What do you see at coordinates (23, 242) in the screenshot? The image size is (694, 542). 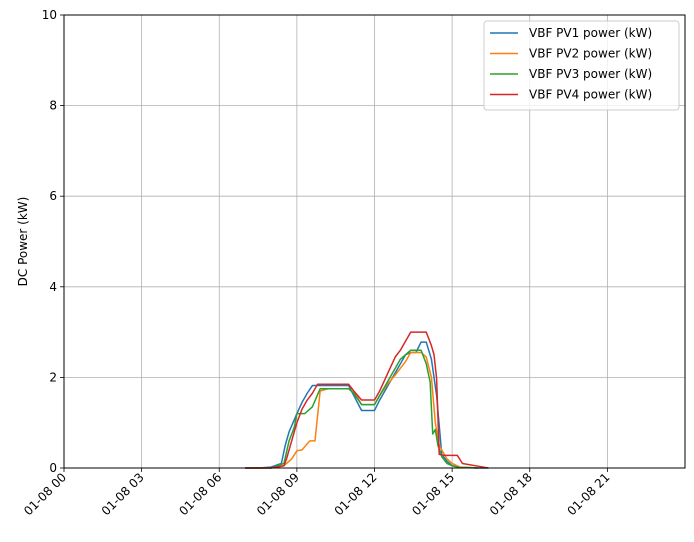 I see `y-axis-label: DC Power (kW)` at bounding box center [23, 242].